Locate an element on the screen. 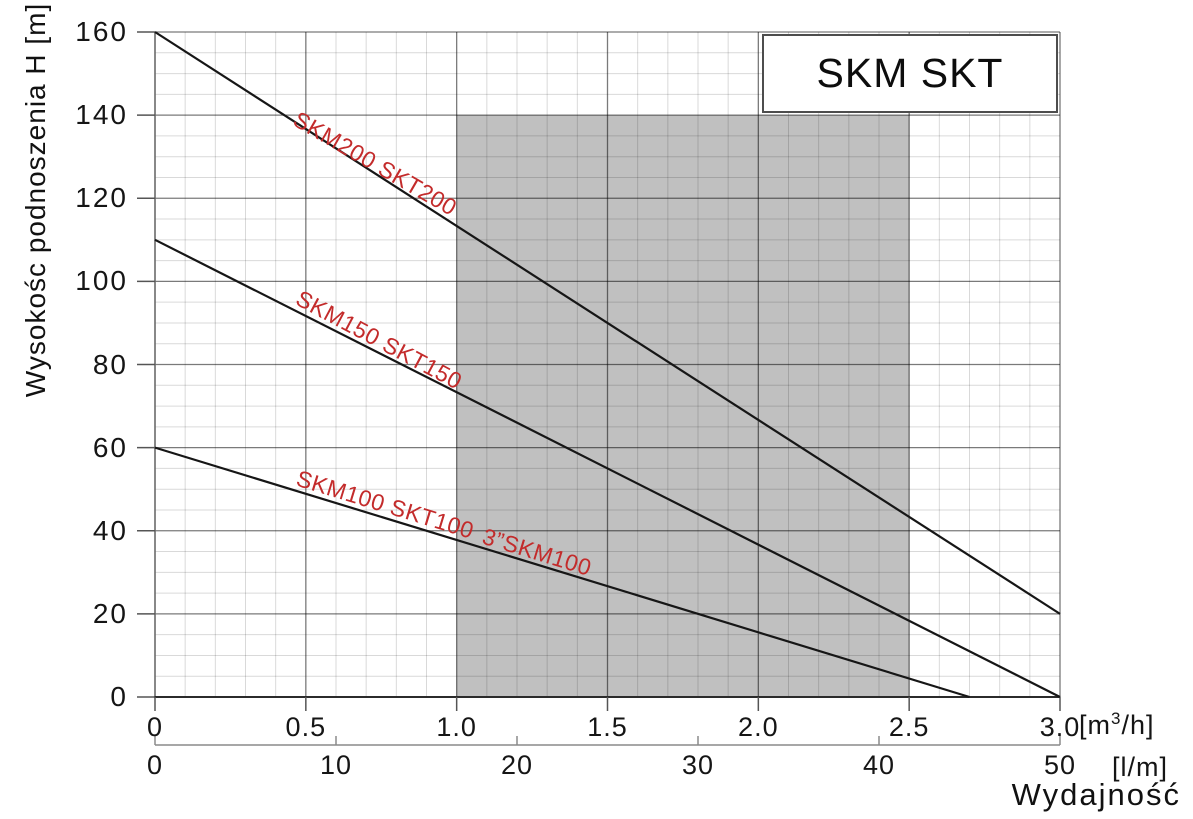 The width and height of the screenshot is (1193, 819). y-tick-label: 40 is located at coordinates (110, 530).